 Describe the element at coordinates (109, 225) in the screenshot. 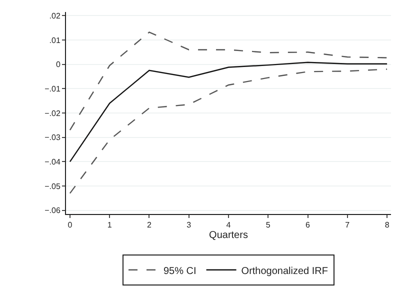

I see `x-tick-label: 1` at that location.